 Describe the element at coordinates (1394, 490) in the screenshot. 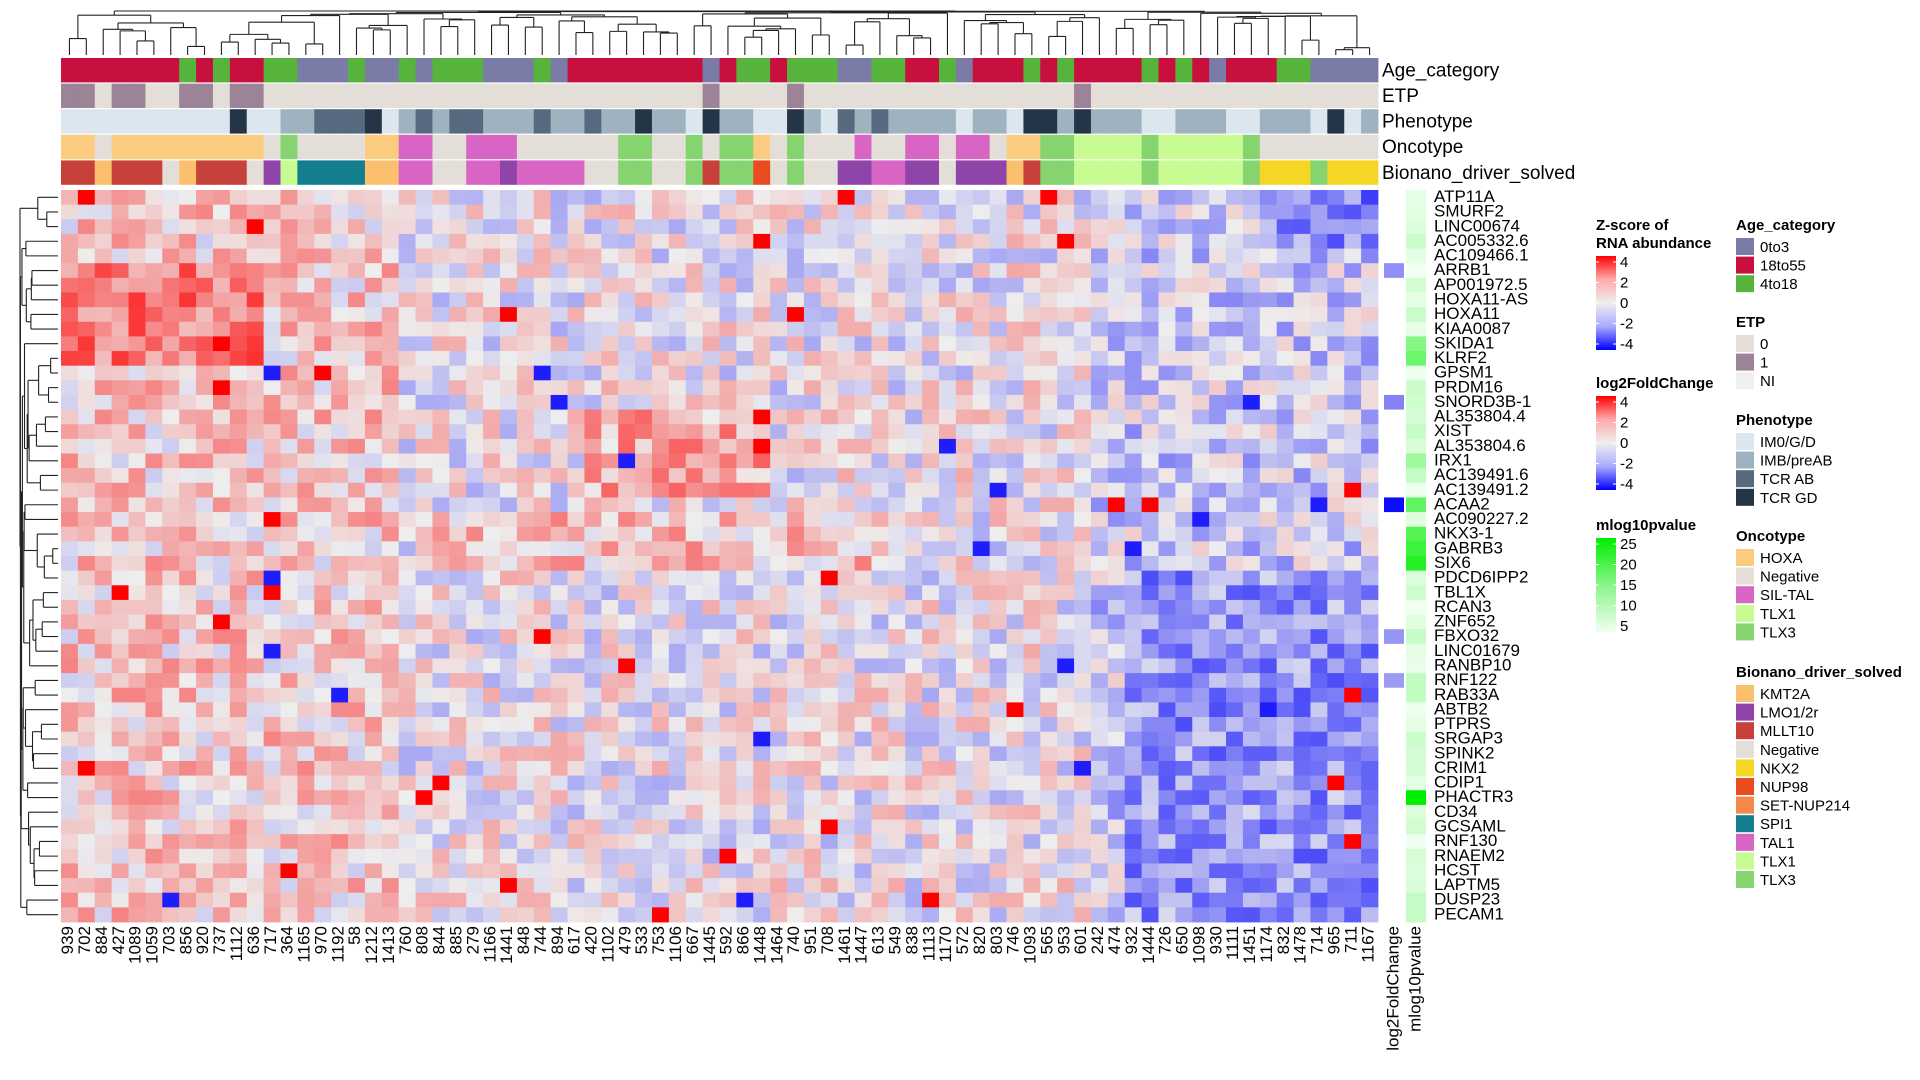

I see `log2foldchange-cell` at that location.